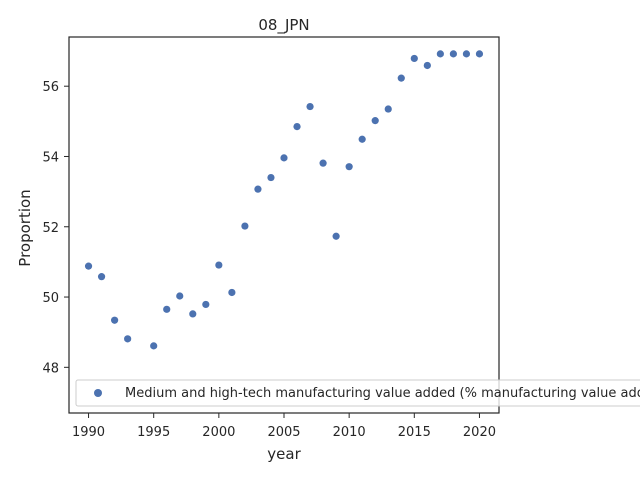 The image size is (640, 480). I want to click on y-tick-label: 52, so click(50, 228).